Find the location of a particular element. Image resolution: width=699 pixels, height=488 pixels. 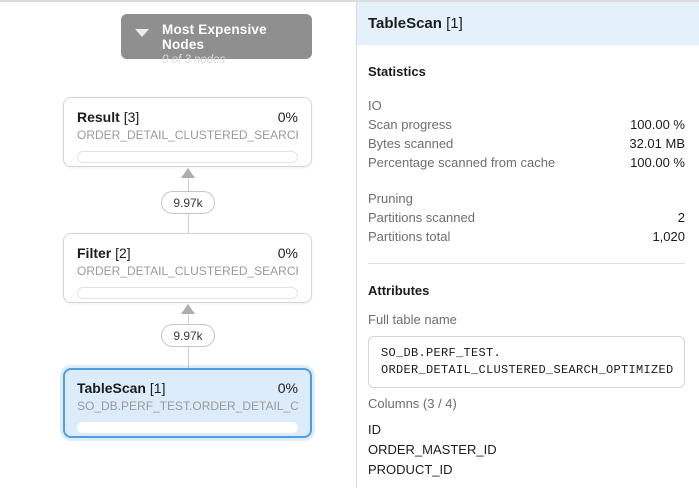

stat-row: Partitions scanned 2 is located at coordinates (526, 217).